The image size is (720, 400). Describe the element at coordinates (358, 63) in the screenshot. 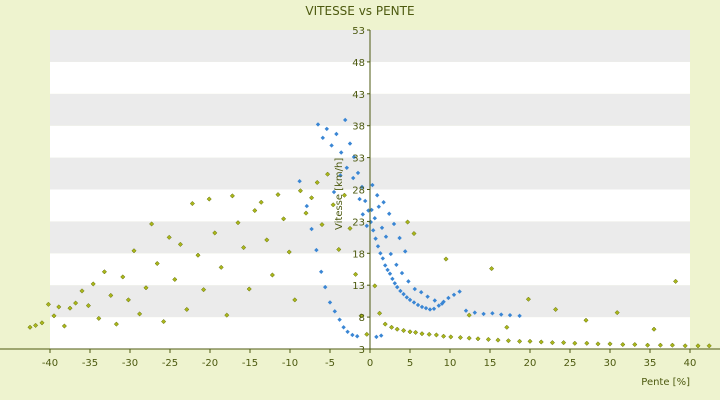

I see `y-tick-label: 48` at that location.